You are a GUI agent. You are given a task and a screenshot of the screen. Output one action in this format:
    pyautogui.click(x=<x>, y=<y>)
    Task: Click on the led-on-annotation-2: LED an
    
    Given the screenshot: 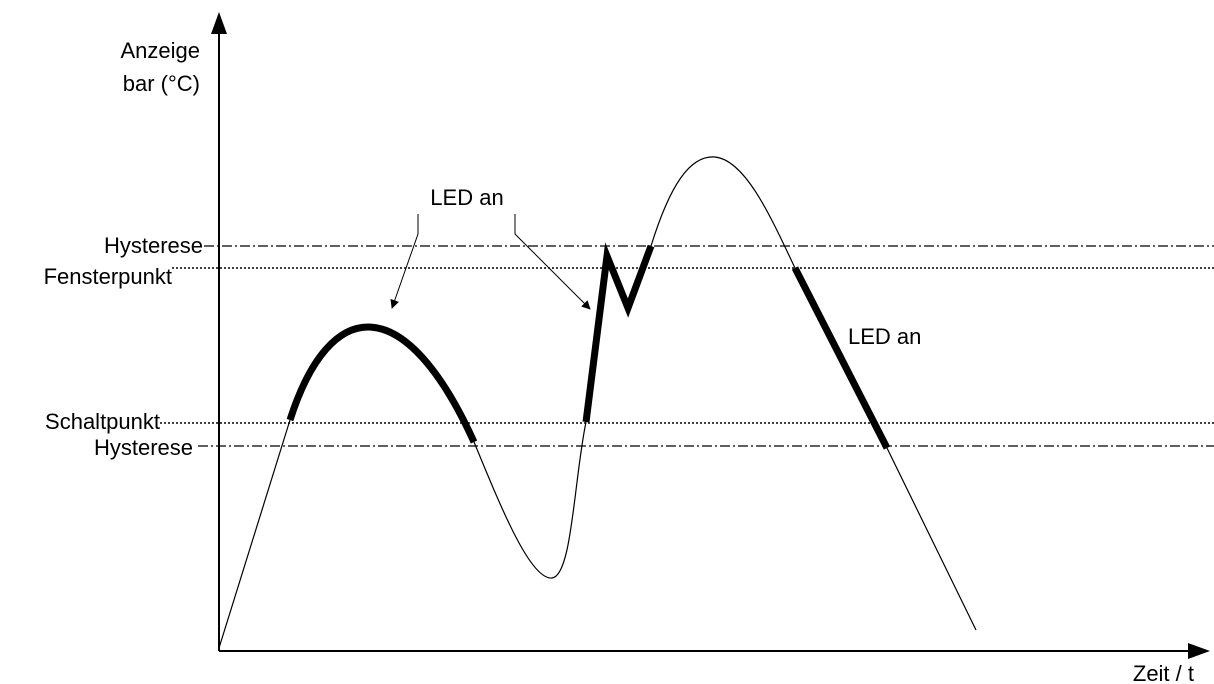 What is the action you would take?
    pyautogui.click(x=884, y=336)
    